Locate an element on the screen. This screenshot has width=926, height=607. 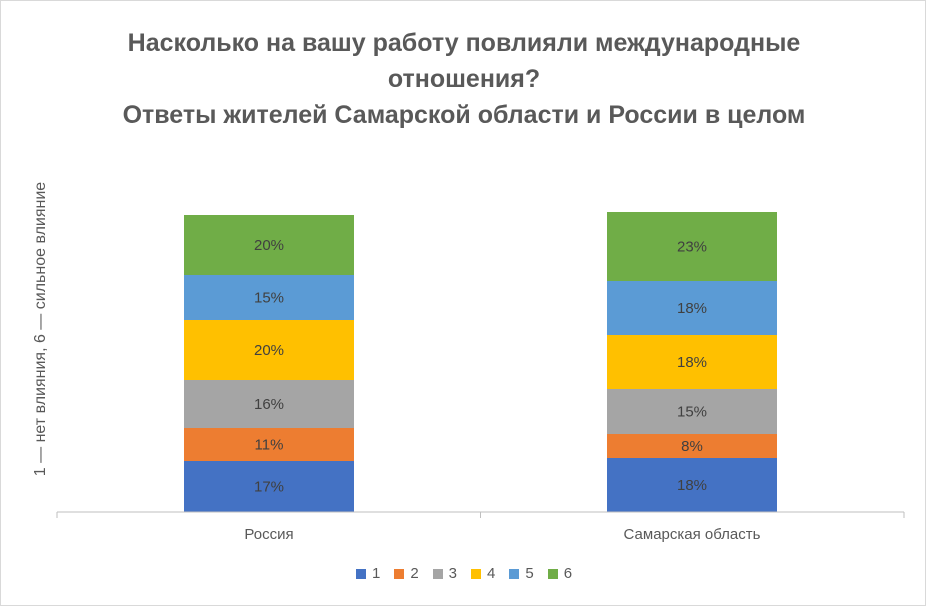
legend-label-2: 2 is located at coordinates (414, 573).